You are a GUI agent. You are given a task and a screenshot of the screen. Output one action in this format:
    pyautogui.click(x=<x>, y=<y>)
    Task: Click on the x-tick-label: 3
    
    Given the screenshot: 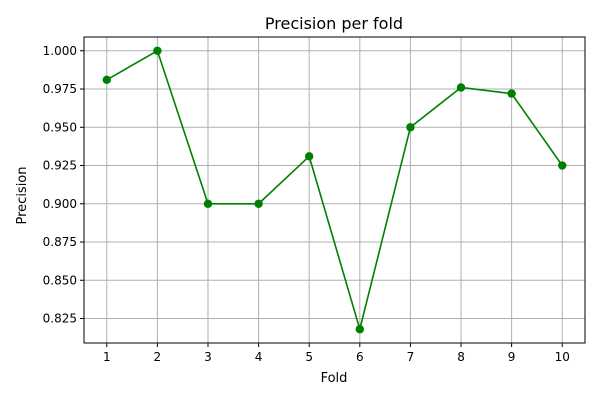 What is the action you would take?
    pyautogui.click(x=208, y=357)
    